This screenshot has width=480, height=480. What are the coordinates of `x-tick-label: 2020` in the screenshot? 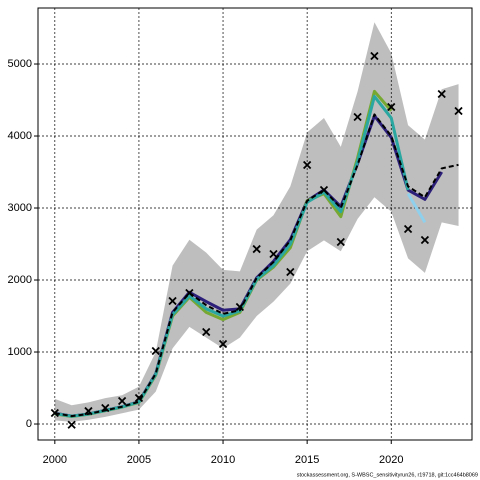 It's located at (391, 460).